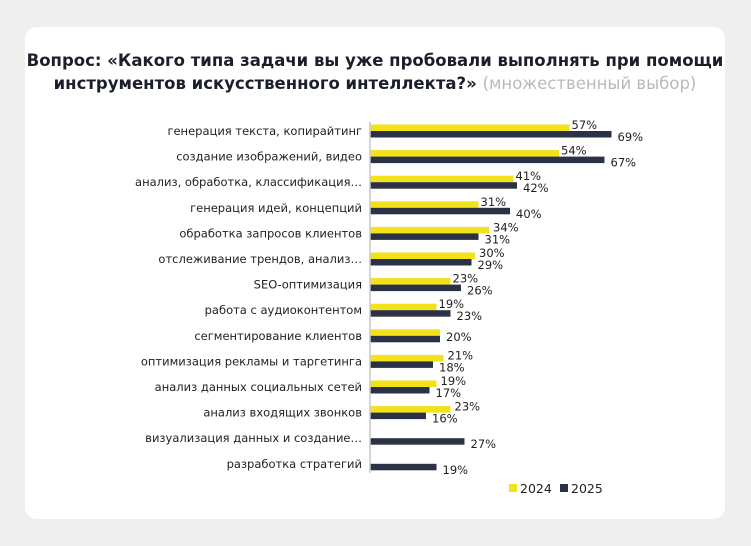  I want to click on category-label: обработка запросов клиентов, so click(270, 233).